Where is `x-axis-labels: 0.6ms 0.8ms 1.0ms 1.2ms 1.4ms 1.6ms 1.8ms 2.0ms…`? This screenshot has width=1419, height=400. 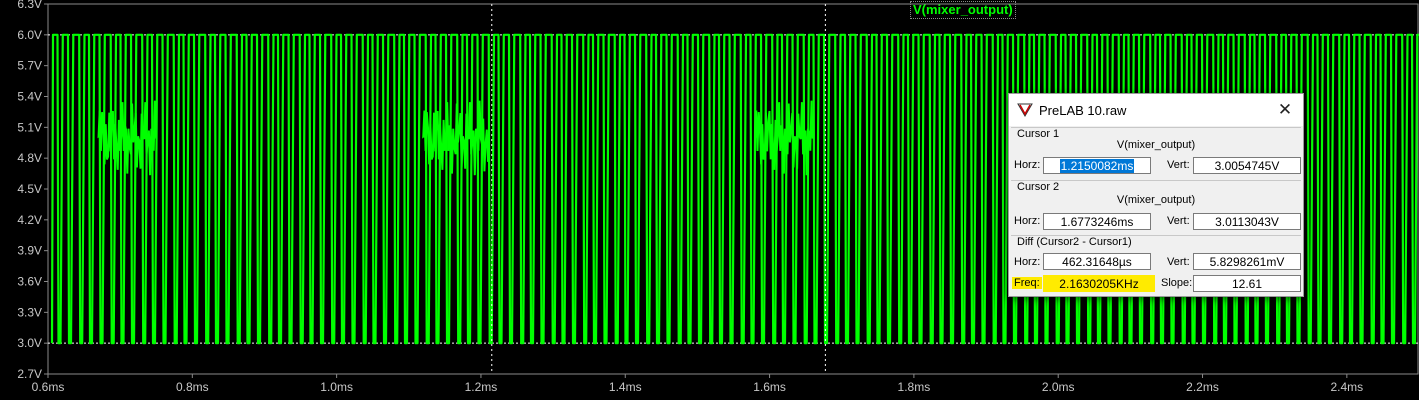
x-axis-labels: 0.6ms 0.8ms 1.0ms 1.2ms 1.4ms 1.6ms 1.8ms 2.0ms… is located at coordinates (698, 387).